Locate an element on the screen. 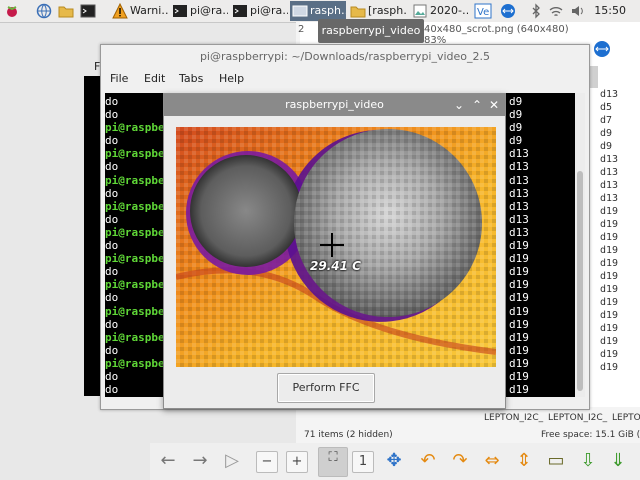  menu-help: Help is located at coordinates (232, 78).